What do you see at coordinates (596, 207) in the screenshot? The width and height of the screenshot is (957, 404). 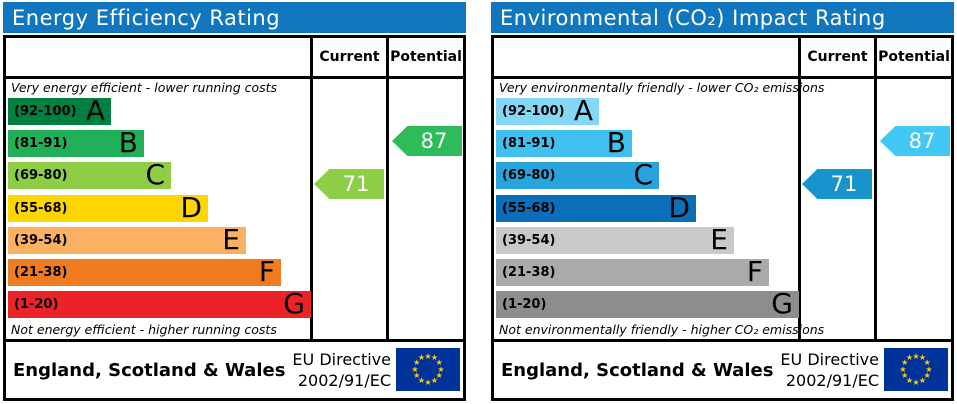 I see `rating-band-d: (55-68) D` at bounding box center [596, 207].